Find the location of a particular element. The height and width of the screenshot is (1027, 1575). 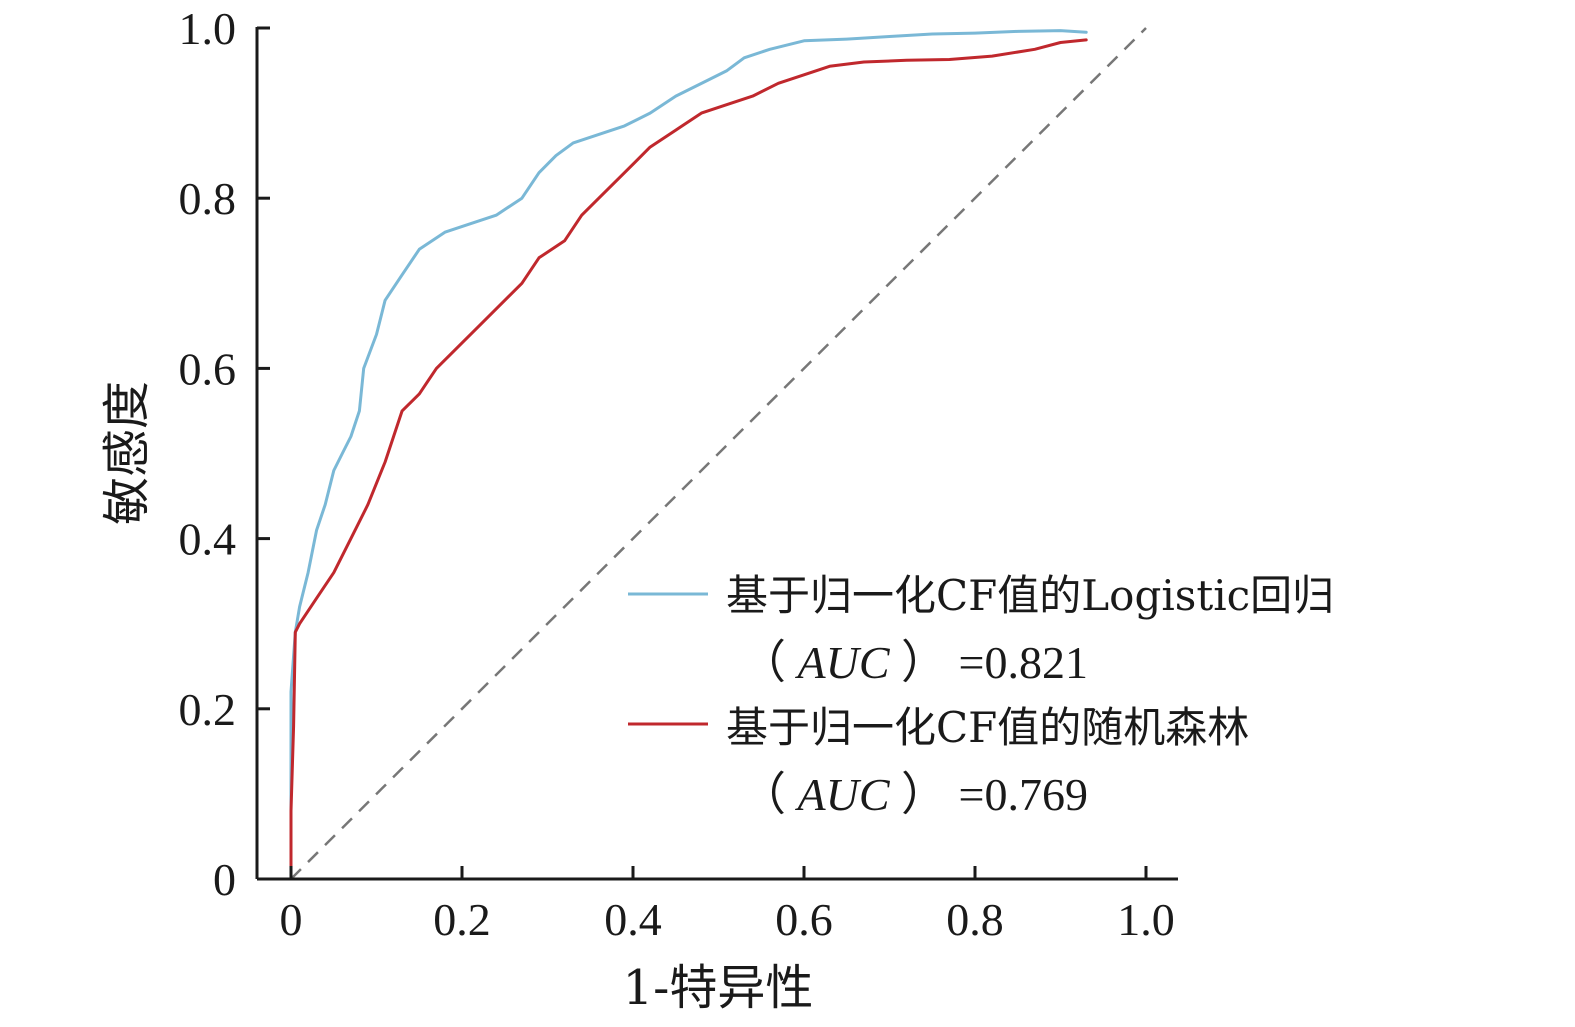

x-tick-label: 0.8 is located at coordinates (975, 919).